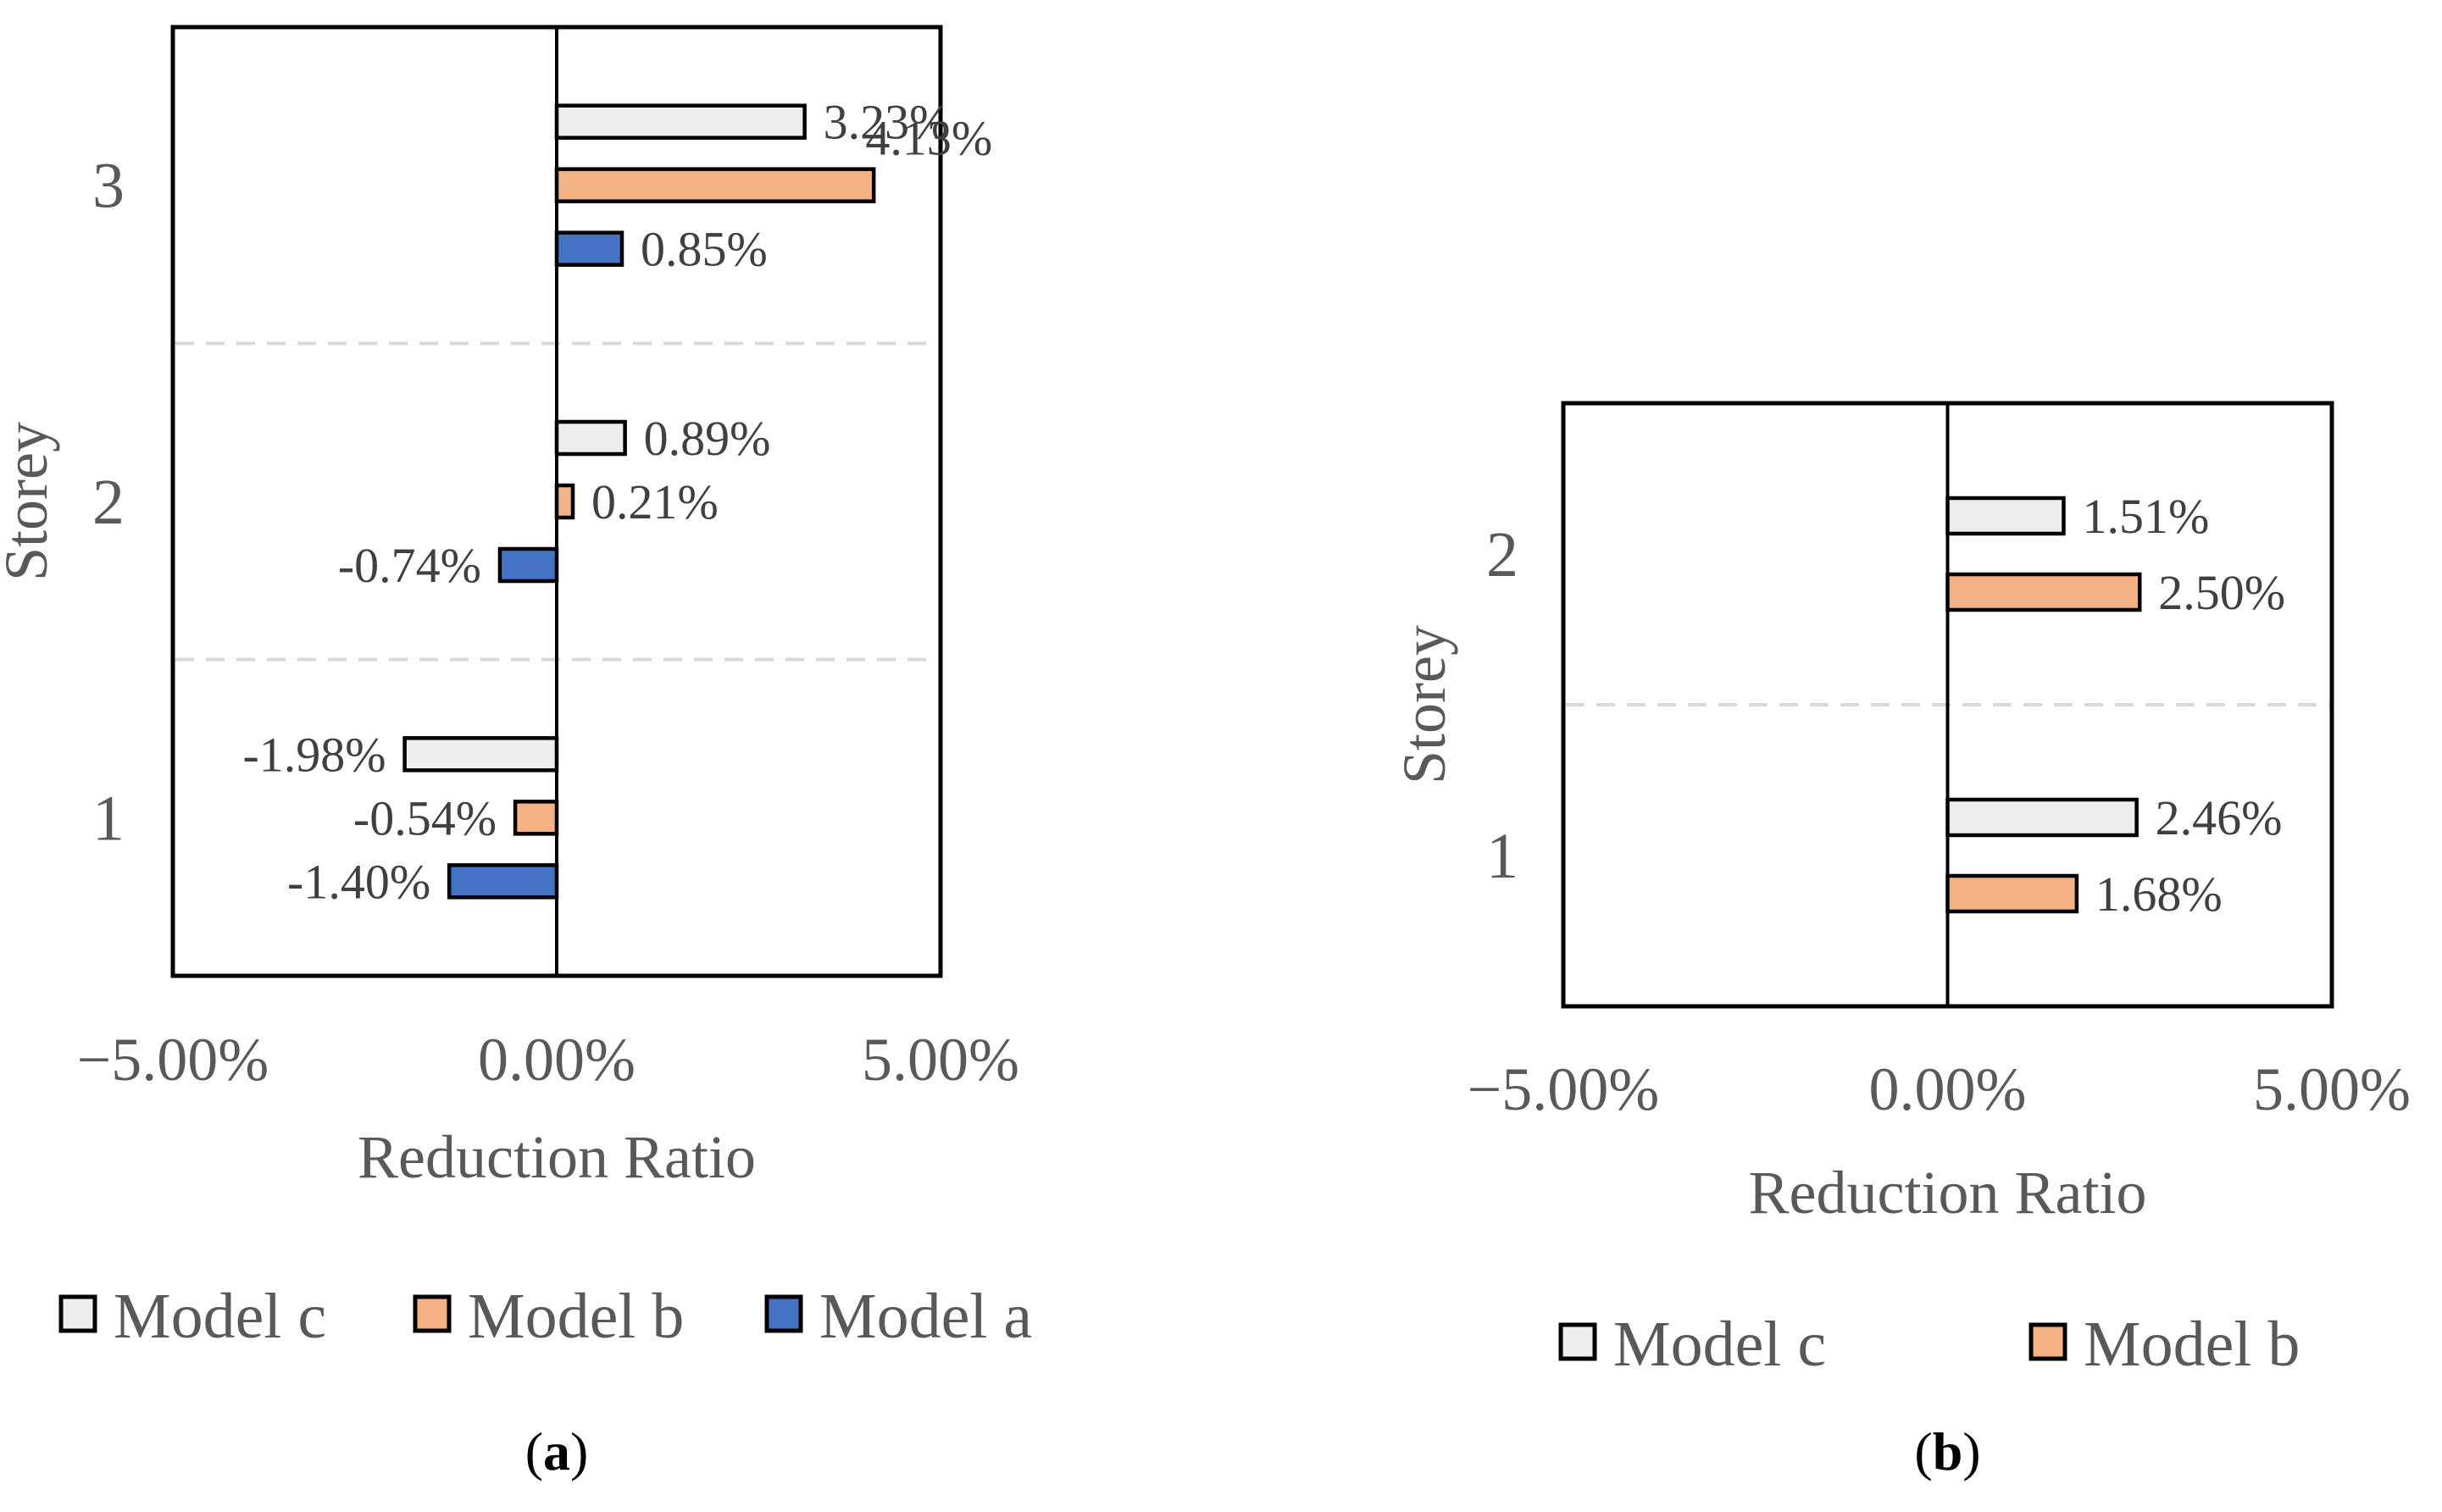  What do you see at coordinates (887, 123) in the screenshot?
I see `data-label: 3.23%` at bounding box center [887, 123].